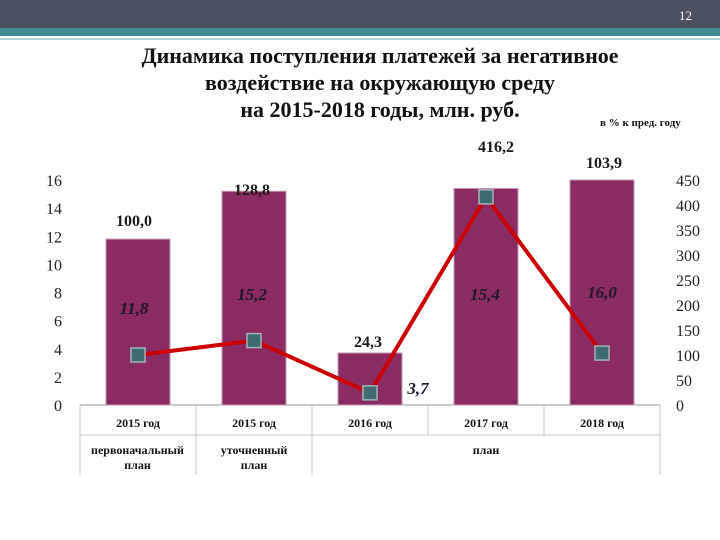  Describe the element at coordinates (688, 256) in the screenshot. I see `right-axis-tick-label: 300` at that location.